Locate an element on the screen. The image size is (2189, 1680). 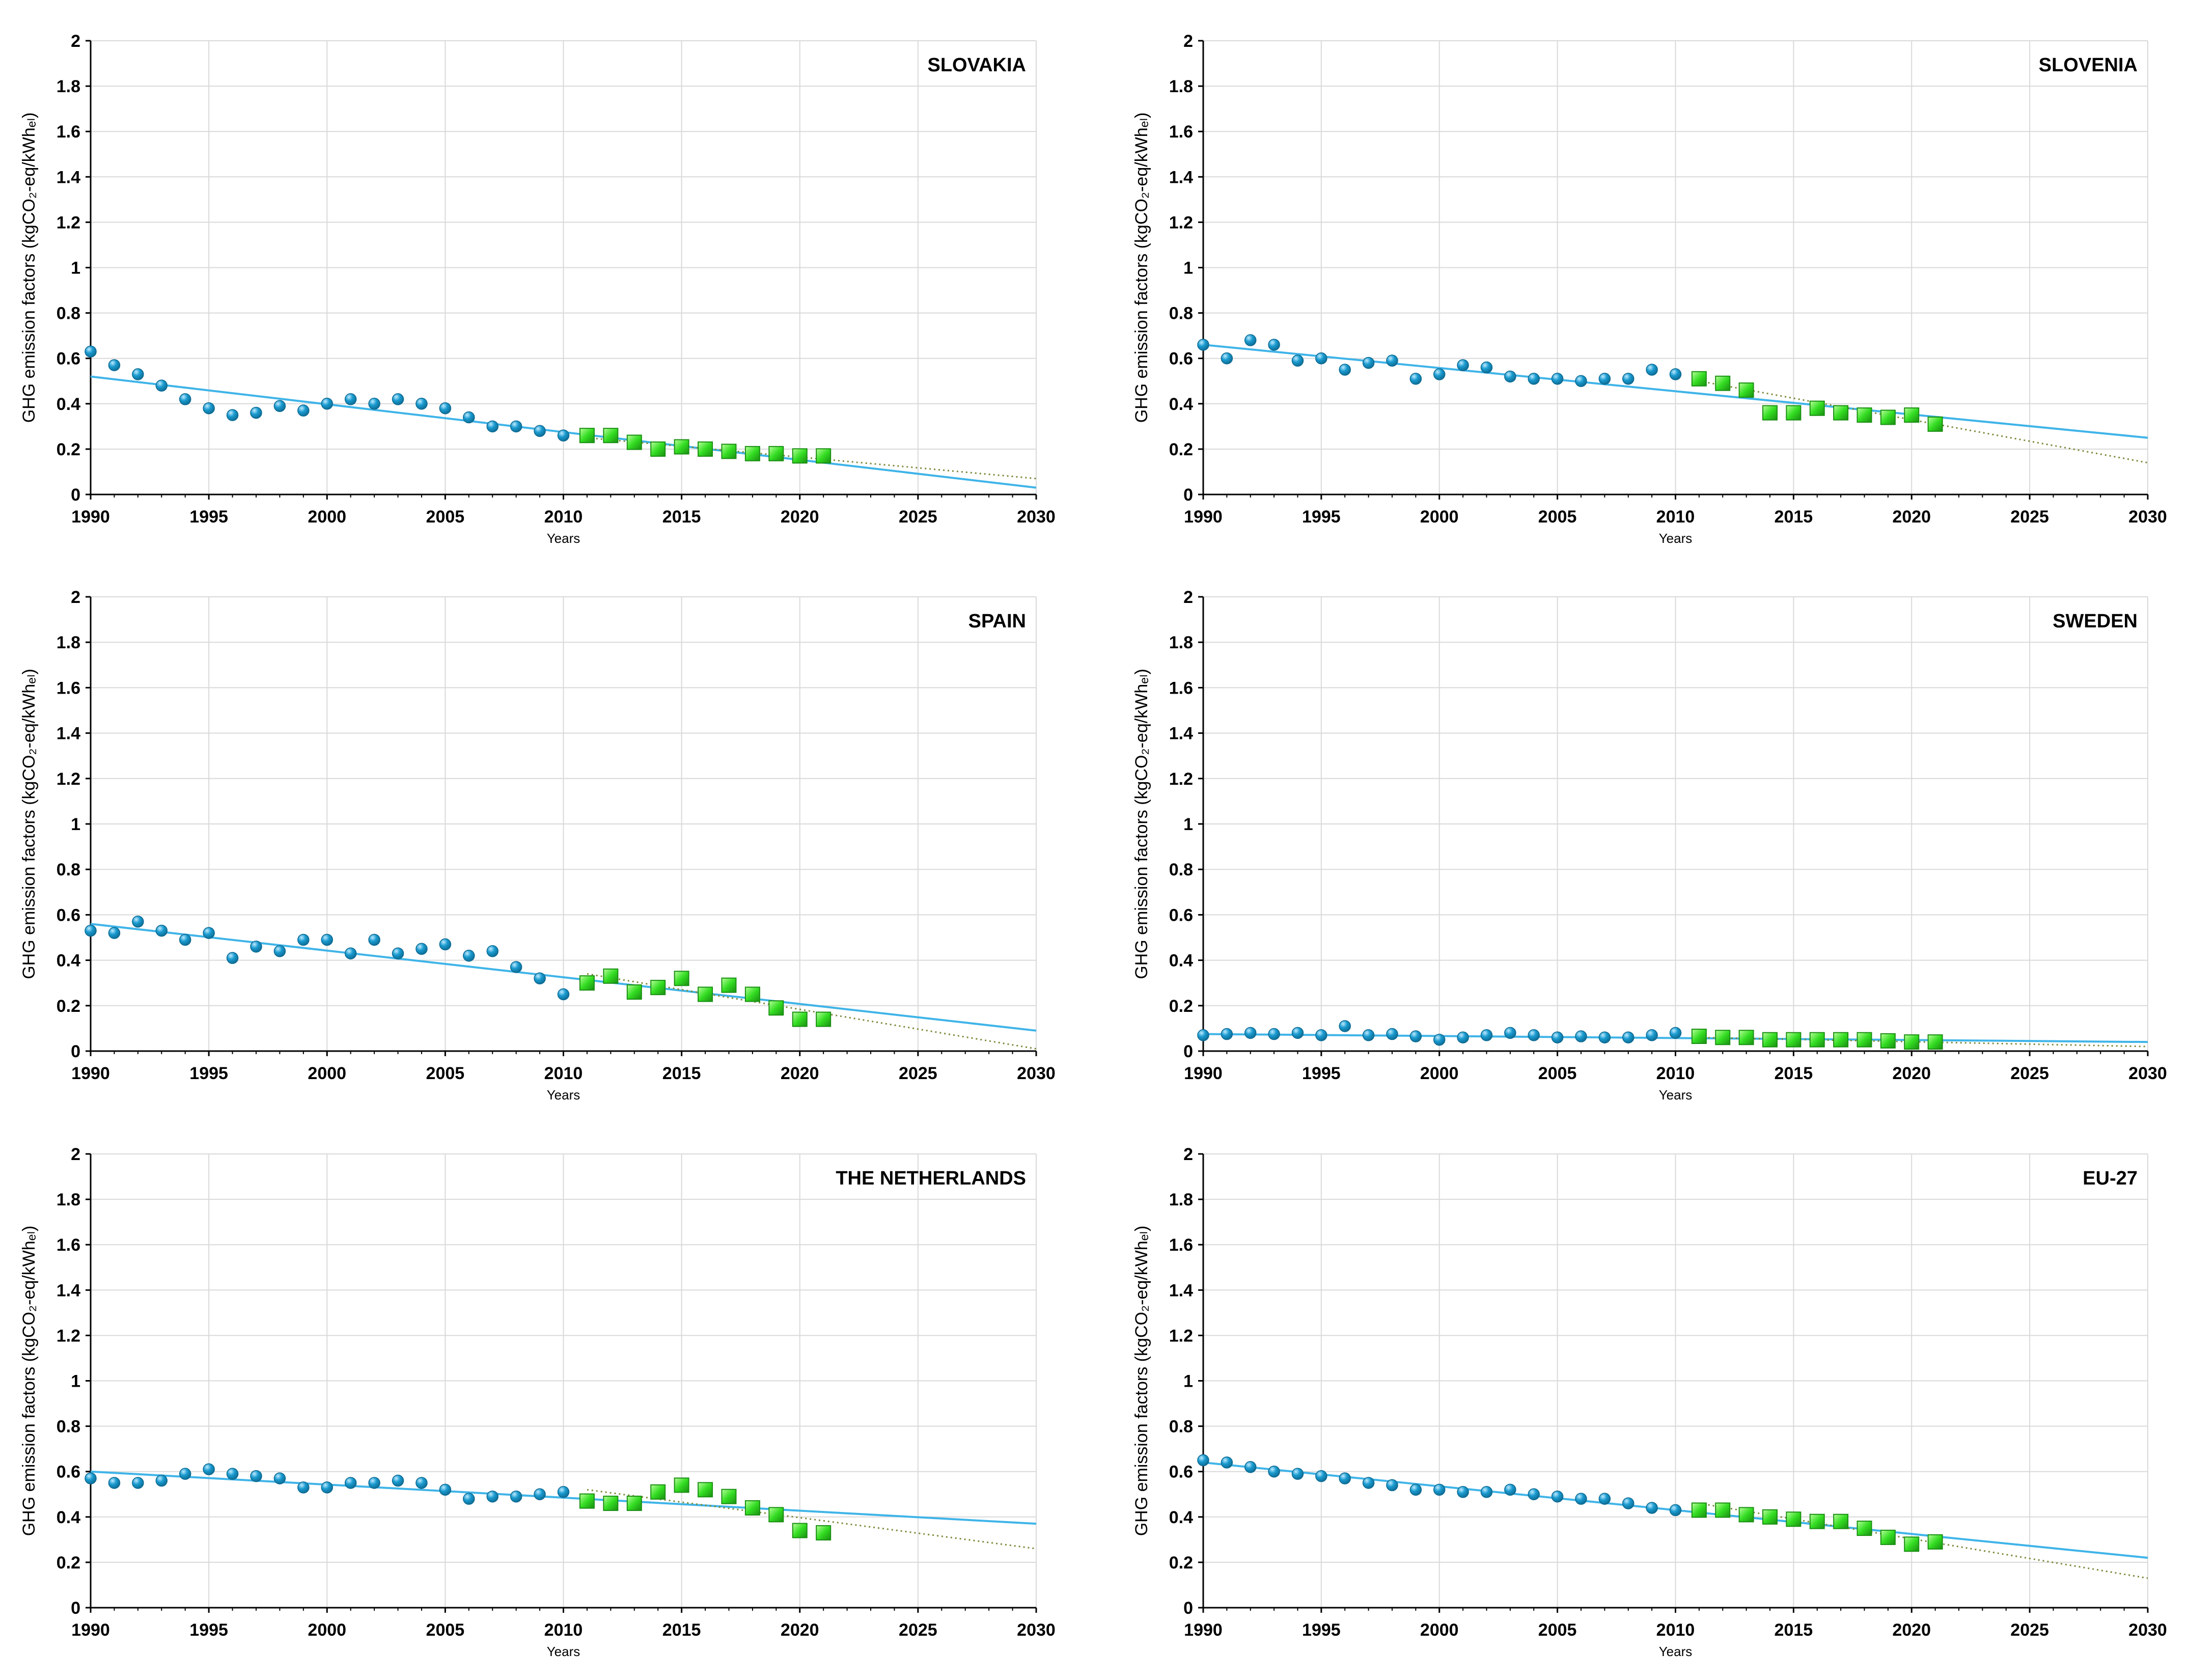
y-tick-label: 0.8 is located at coordinates (1181, 313).